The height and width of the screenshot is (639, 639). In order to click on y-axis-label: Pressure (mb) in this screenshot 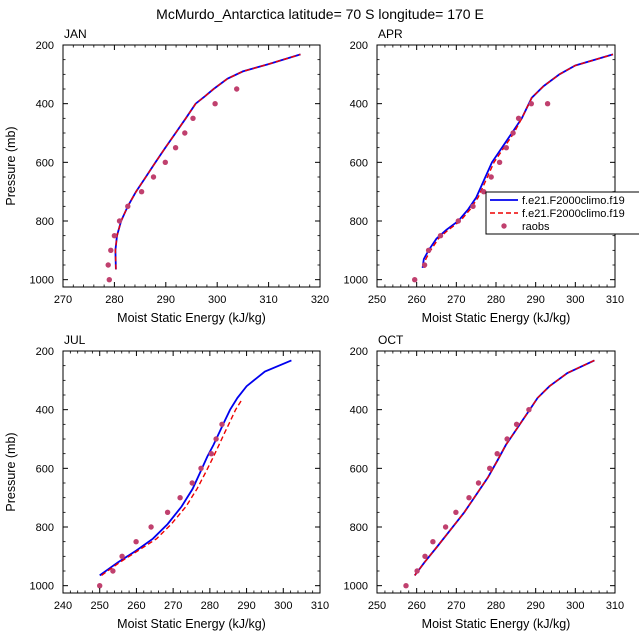, I will do `click(11, 471)`.